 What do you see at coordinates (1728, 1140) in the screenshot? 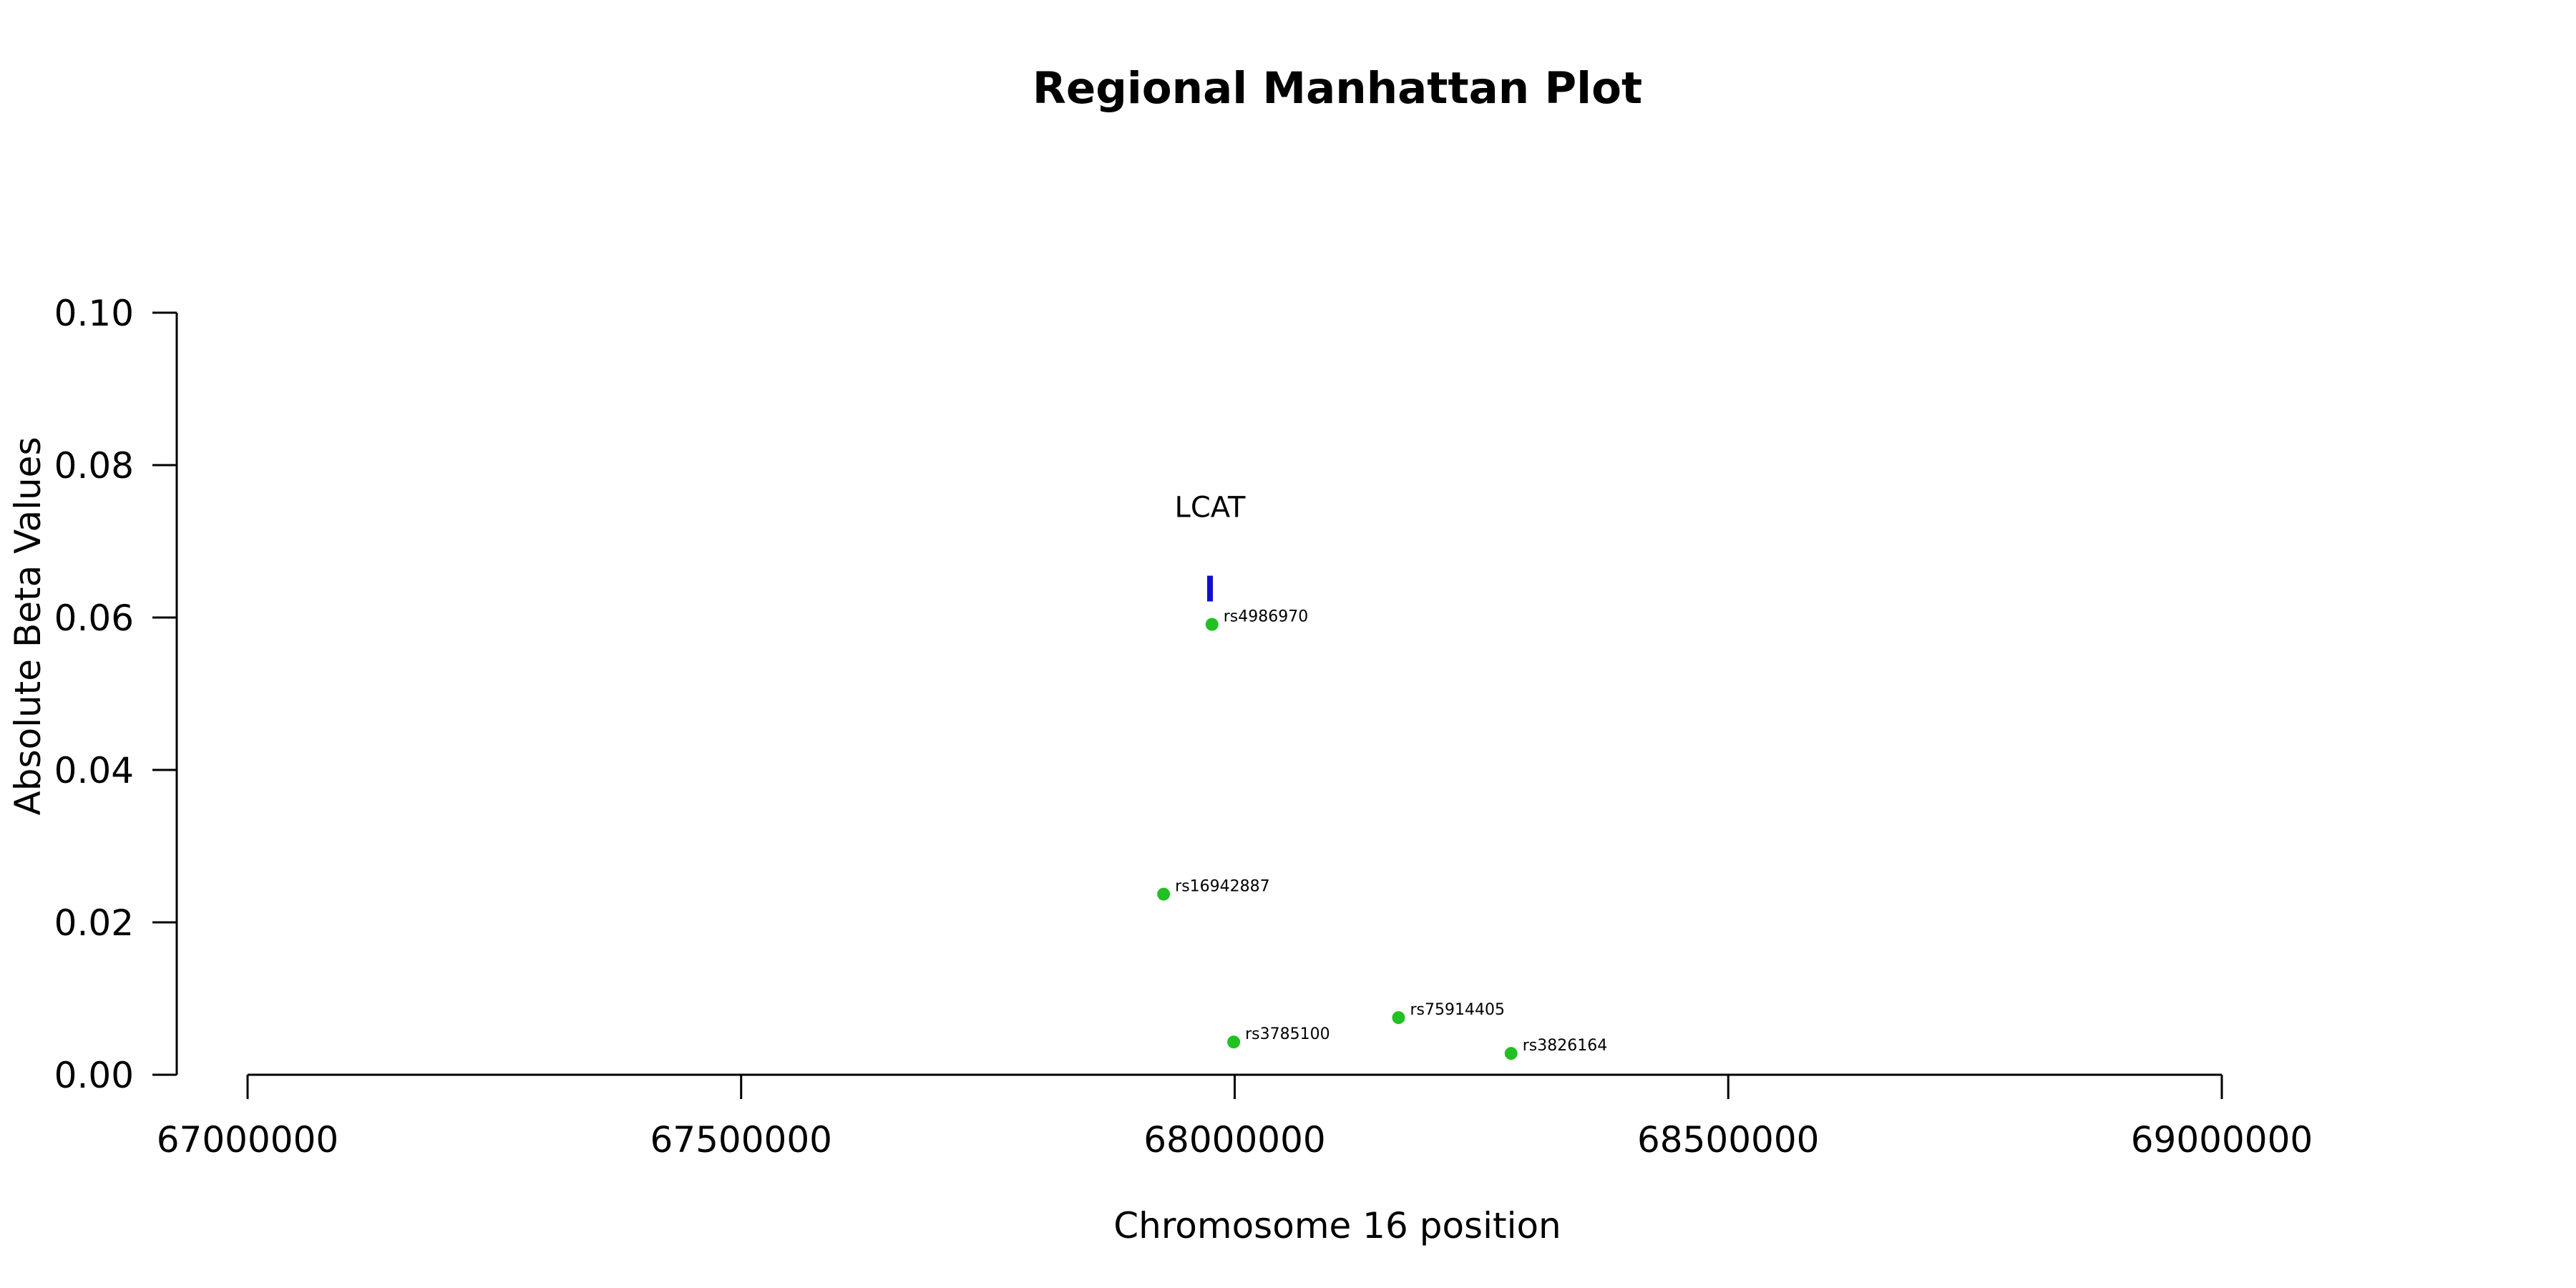
I see `x-tick-label: 68500000` at bounding box center [1728, 1140].